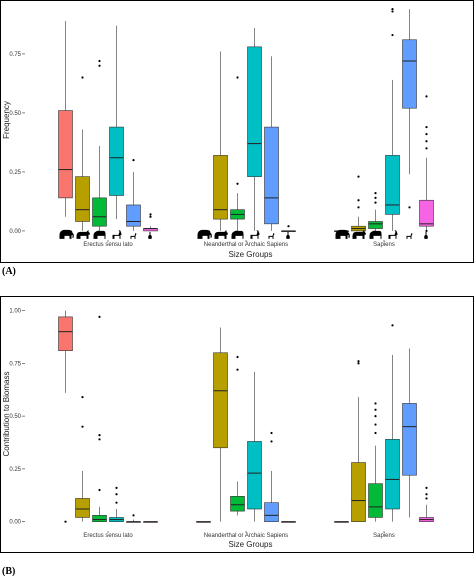  I want to click on x-tick-label: Sapiens, so click(384, 245).